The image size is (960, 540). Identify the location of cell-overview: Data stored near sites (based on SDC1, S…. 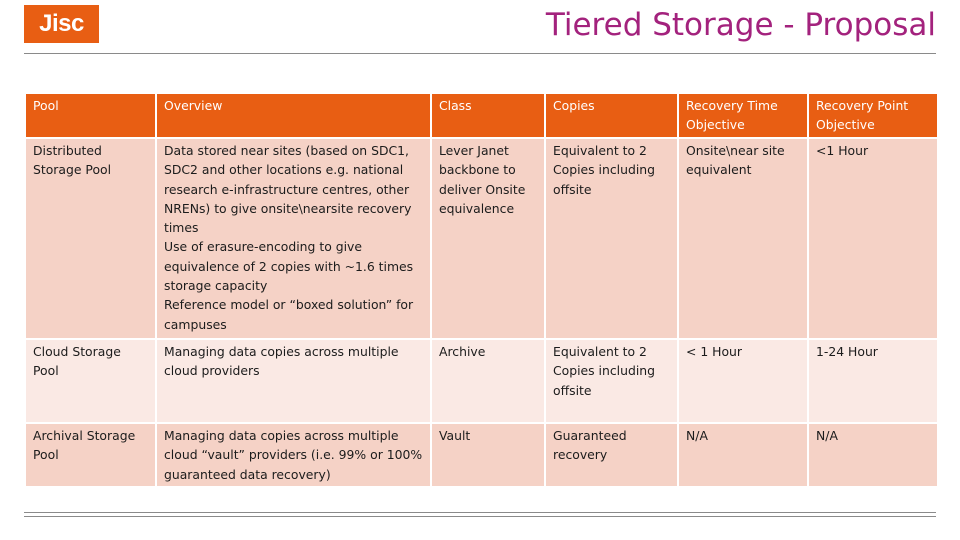
(293, 238).